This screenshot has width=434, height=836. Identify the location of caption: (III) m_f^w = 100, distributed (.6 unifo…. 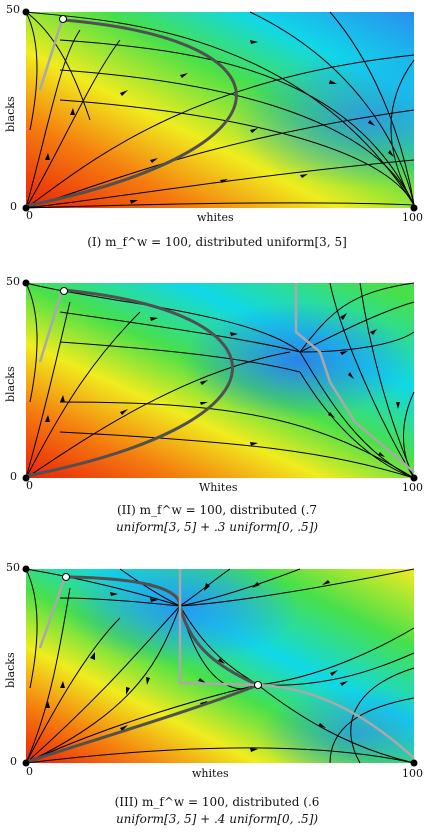
(217, 811).